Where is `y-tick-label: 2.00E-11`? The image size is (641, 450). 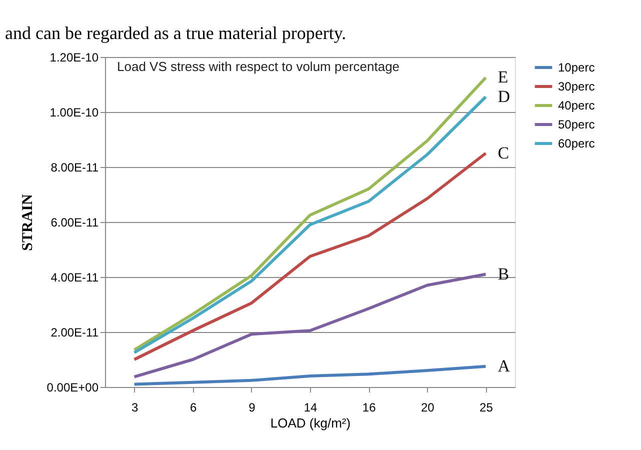
y-tick-label: 2.00E-11 is located at coordinates (74, 333).